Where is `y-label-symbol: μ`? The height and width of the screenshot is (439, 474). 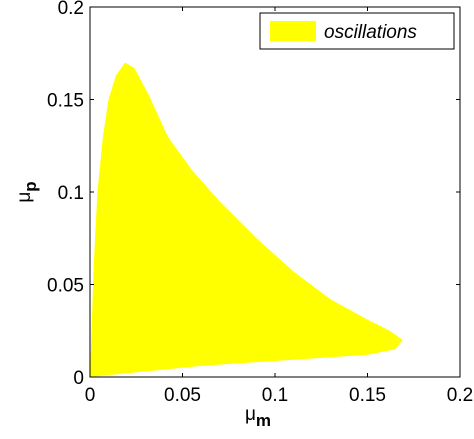
y-label-symbol: μ is located at coordinates (24, 197).